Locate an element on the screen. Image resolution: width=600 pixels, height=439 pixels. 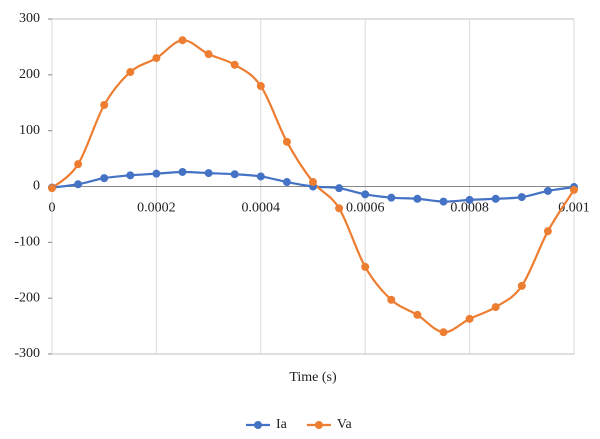
y-tick-label: 0 is located at coordinates (36, 186).